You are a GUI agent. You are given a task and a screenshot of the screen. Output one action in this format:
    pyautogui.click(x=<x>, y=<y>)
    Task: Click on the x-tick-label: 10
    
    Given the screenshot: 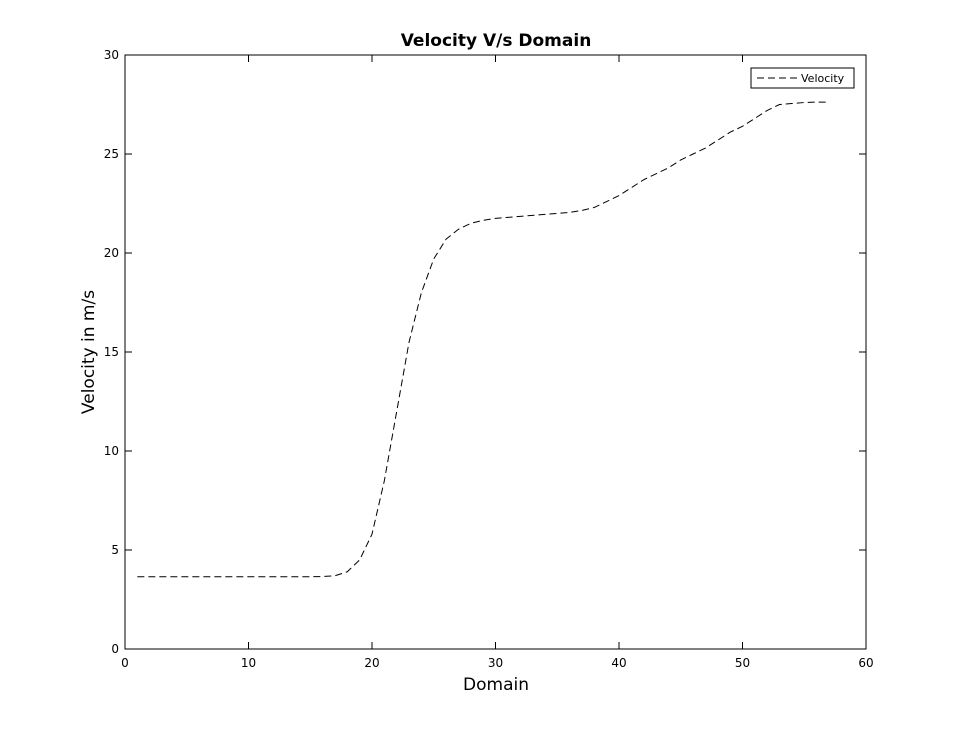 What is the action you would take?
    pyautogui.click(x=248, y=663)
    